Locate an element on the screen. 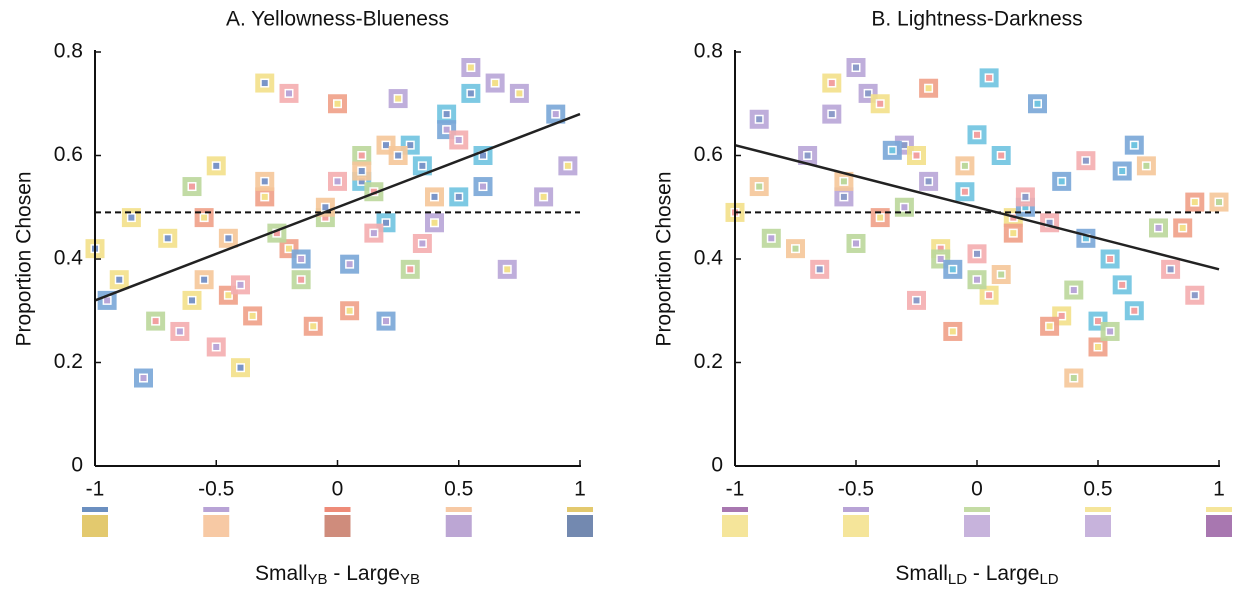  x-tick-label: -1 is located at coordinates (95, 489).